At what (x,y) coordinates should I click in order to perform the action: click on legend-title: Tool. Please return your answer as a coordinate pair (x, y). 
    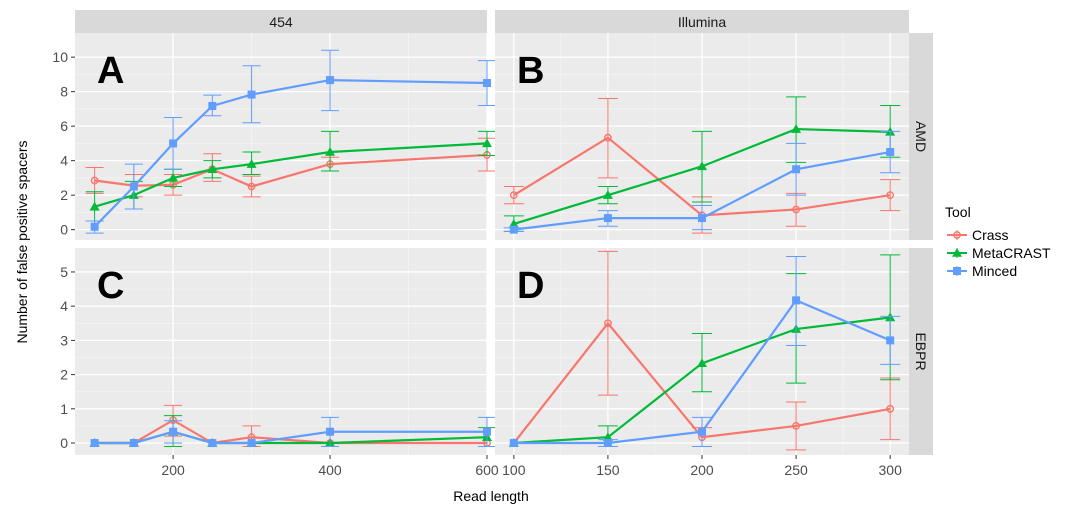
    Looking at the image, I should click on (958, 212).